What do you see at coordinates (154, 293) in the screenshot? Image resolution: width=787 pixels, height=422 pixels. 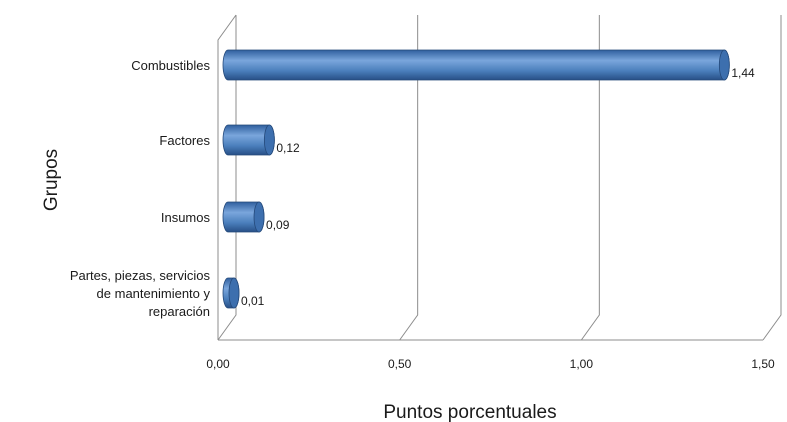 I see `category-label: de mantenimiento y` at bounding box center [154, 293].